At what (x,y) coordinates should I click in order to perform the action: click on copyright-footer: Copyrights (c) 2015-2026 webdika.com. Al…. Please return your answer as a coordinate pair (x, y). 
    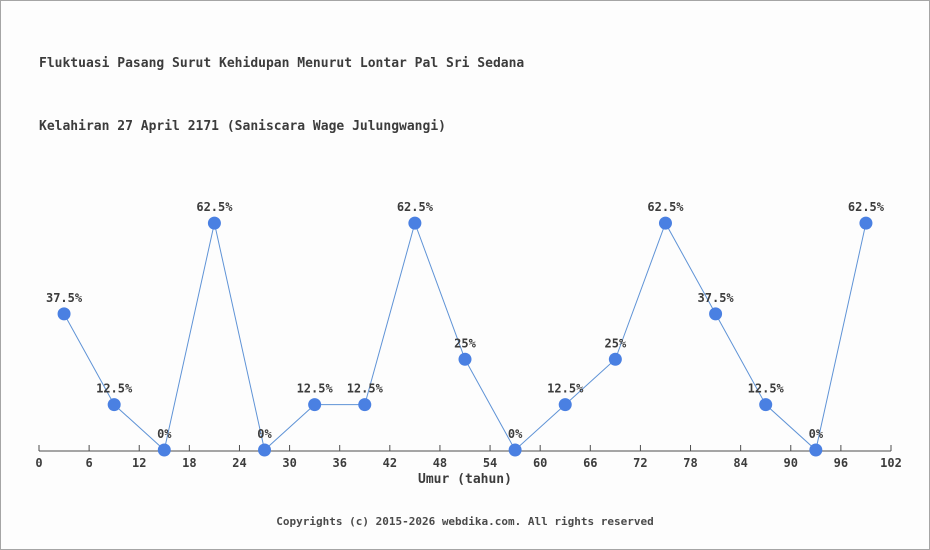
    Looking at the image, I should click on (465, 521).